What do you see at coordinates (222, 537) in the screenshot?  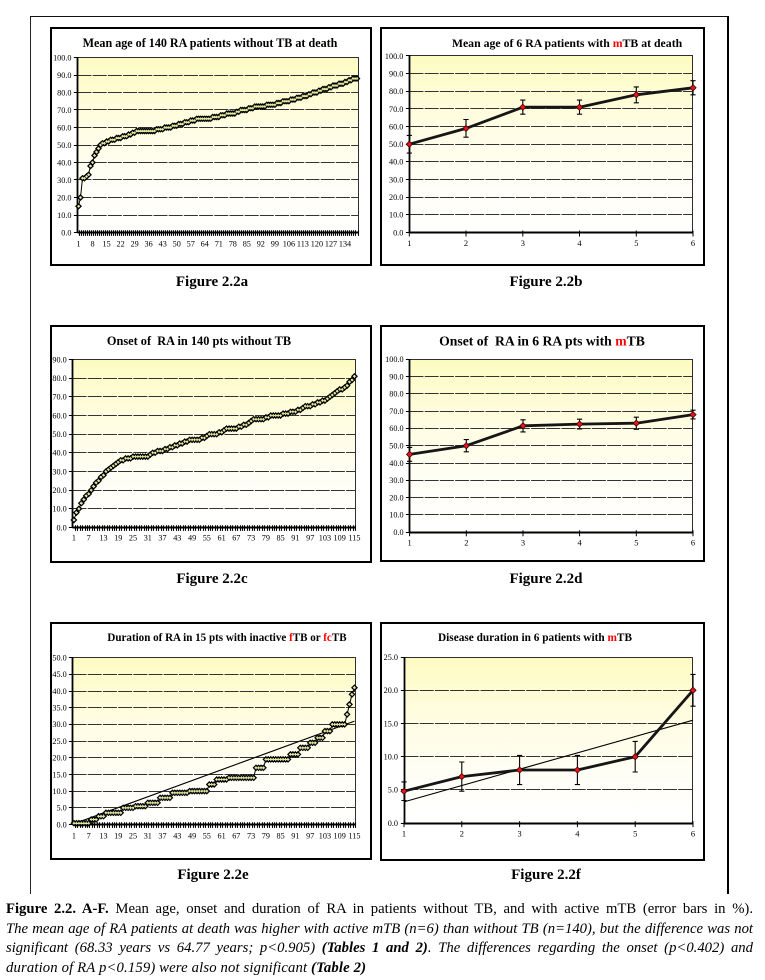 I see `svg-text: 61` at bounding box center [222, 537].